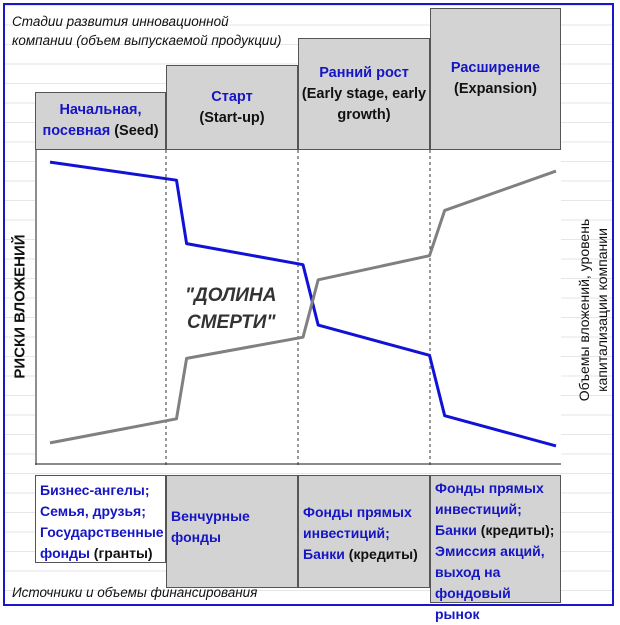 The width and height of the screenshot is (620, 625). I want to click on stage-early-growth: Ранний рост (Early stage, early growth), so click(364, 94).